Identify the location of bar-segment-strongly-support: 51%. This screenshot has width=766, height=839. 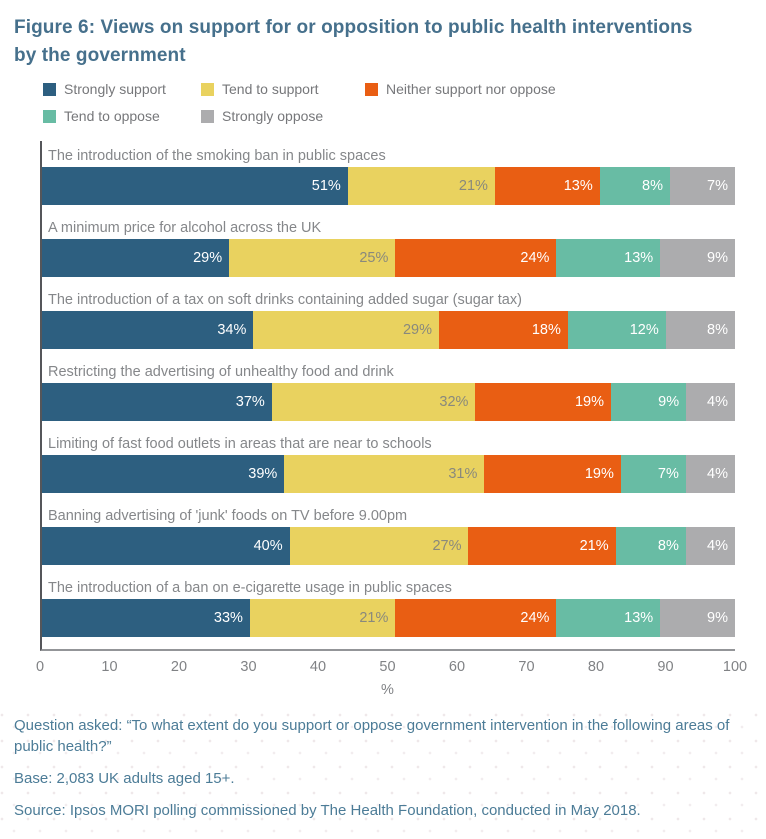
(195, 186).